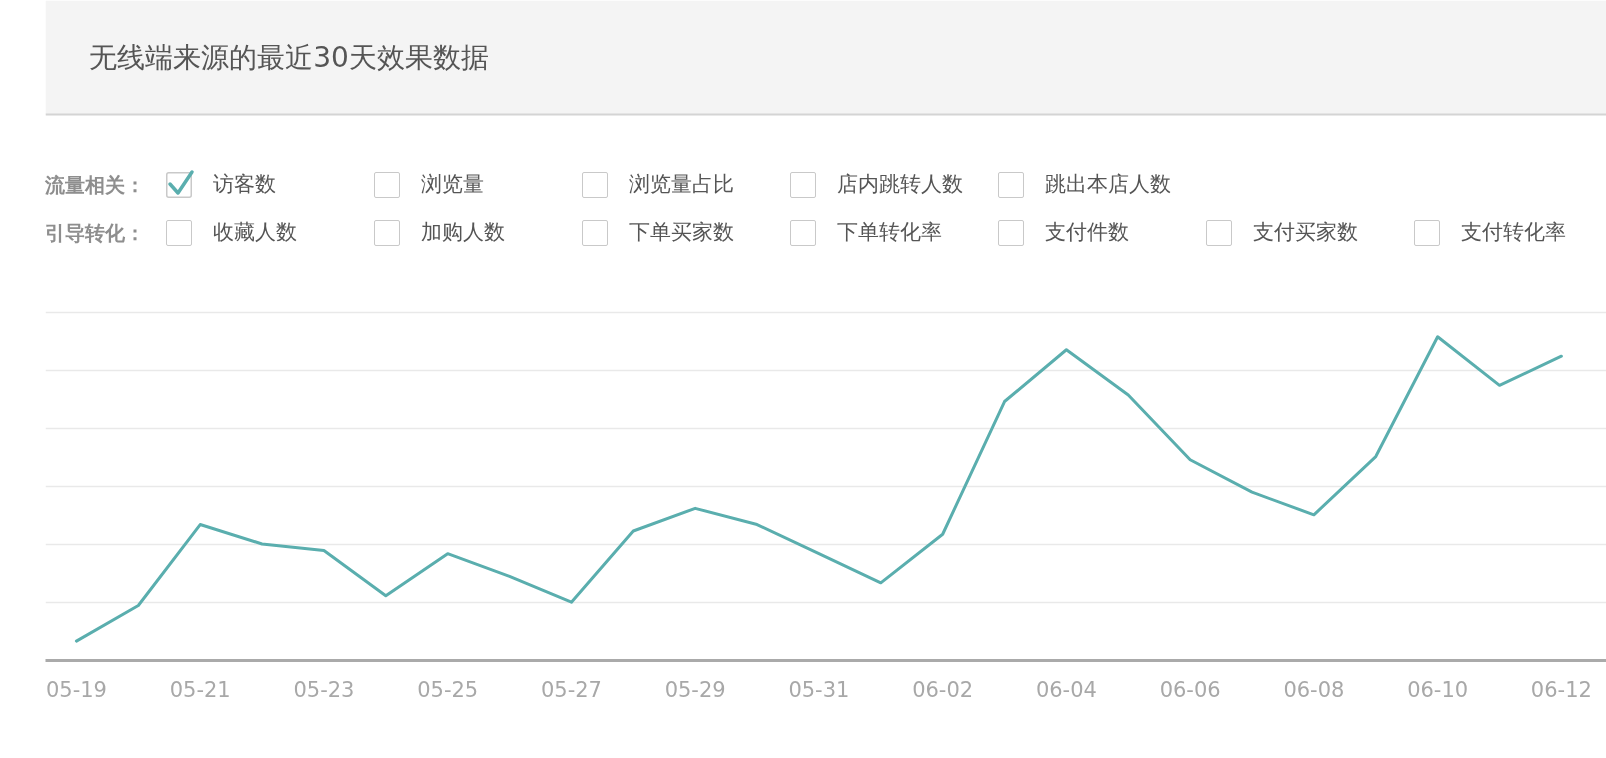 This screenshot has height=758, width=1606. What do you see at coordinates (819, 689) in the screenshot?
I see `x-tick-label: 05-31` at bounding box center [819, 689].